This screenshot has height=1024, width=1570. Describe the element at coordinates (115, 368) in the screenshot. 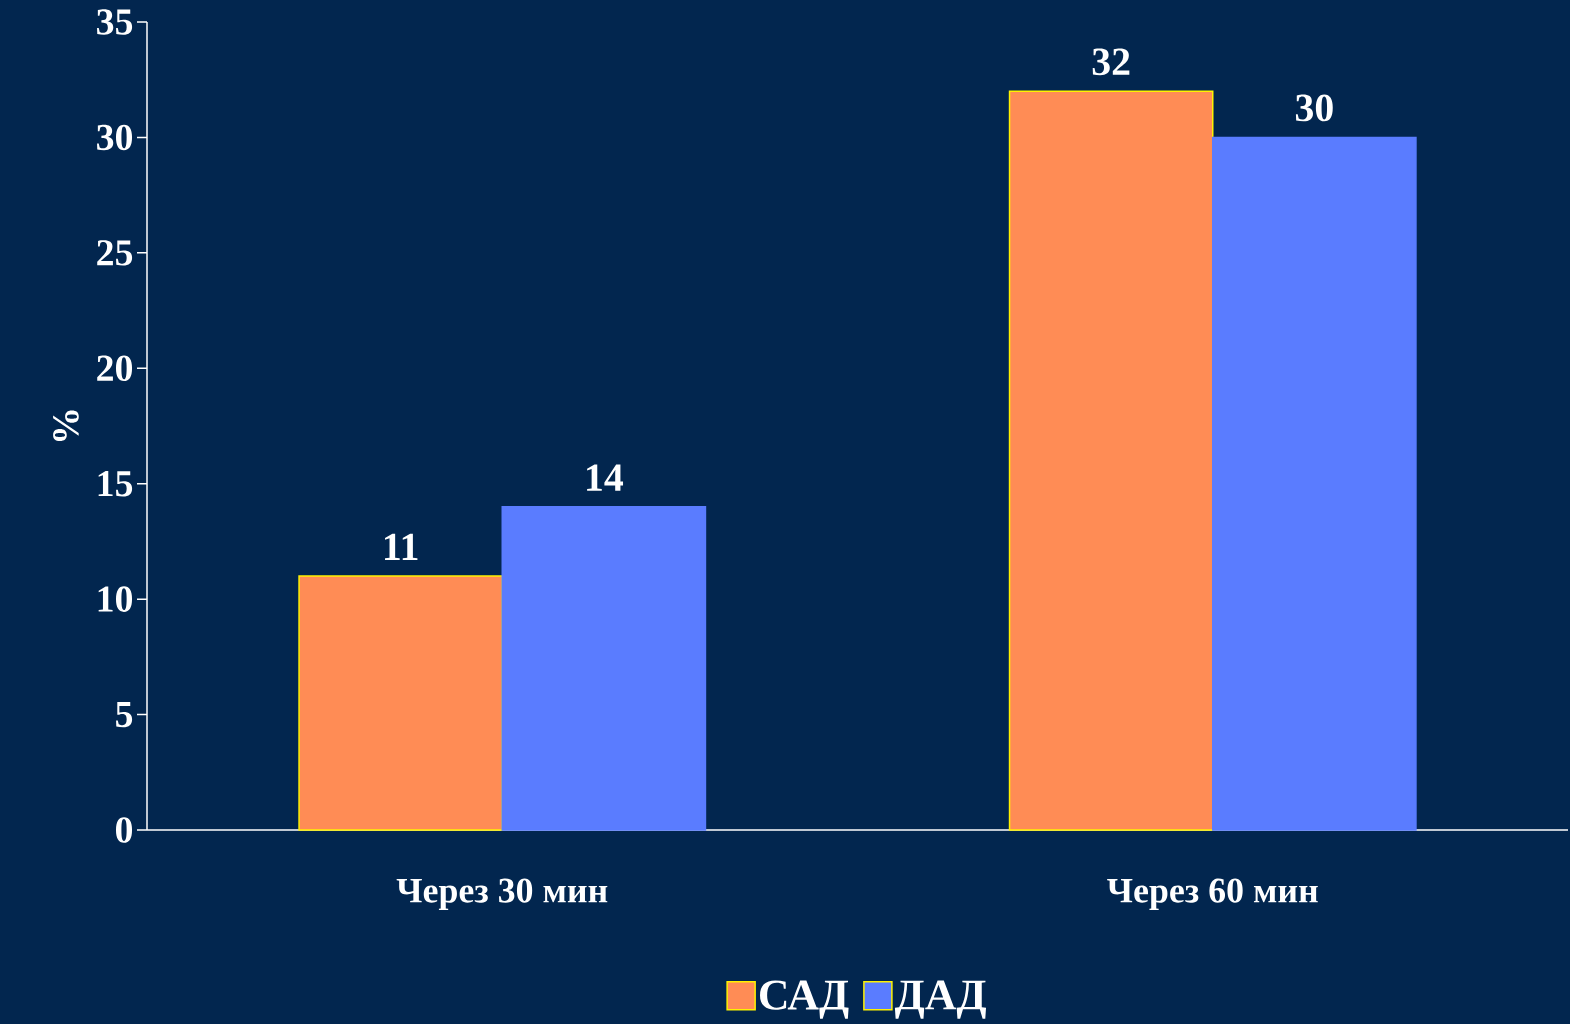

I see `y-tick-label: 20` at that location.